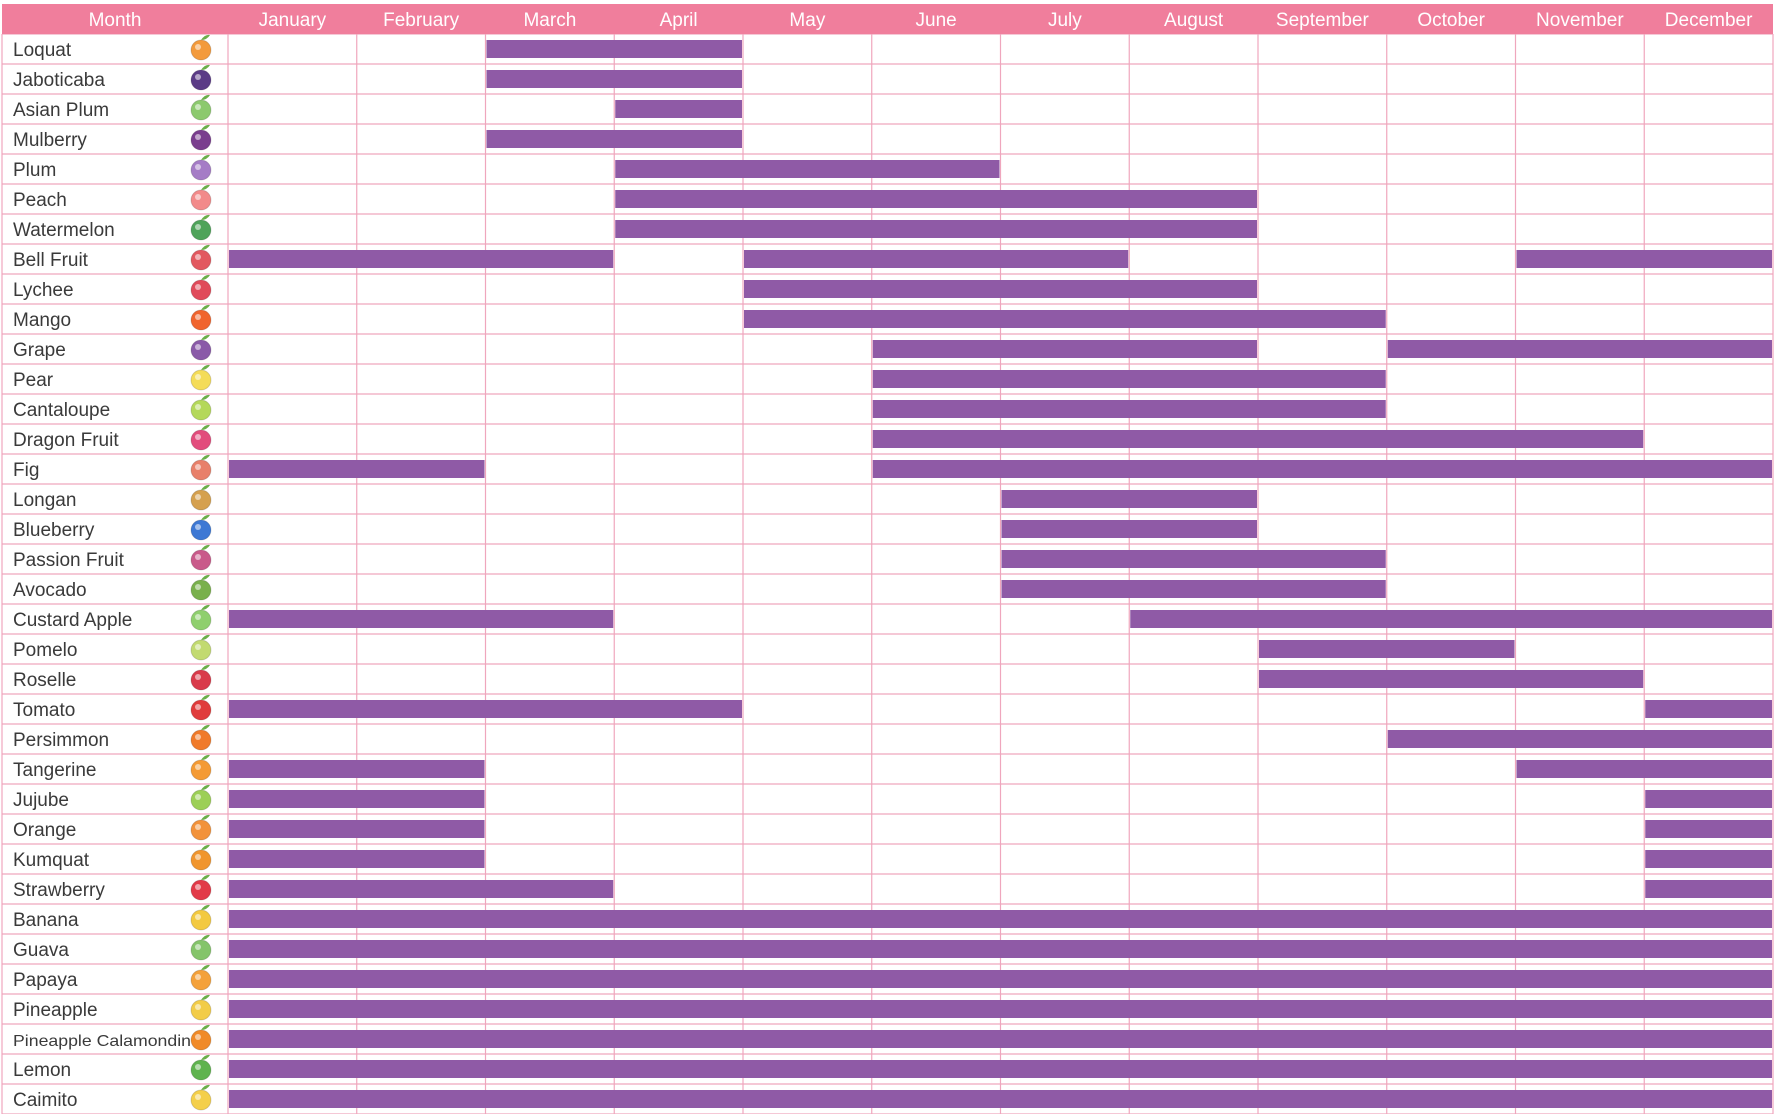  Describe the element at coordinates (42, 50) in the screenshot. I see `fruit-label-loquat: Loquat` at that location.